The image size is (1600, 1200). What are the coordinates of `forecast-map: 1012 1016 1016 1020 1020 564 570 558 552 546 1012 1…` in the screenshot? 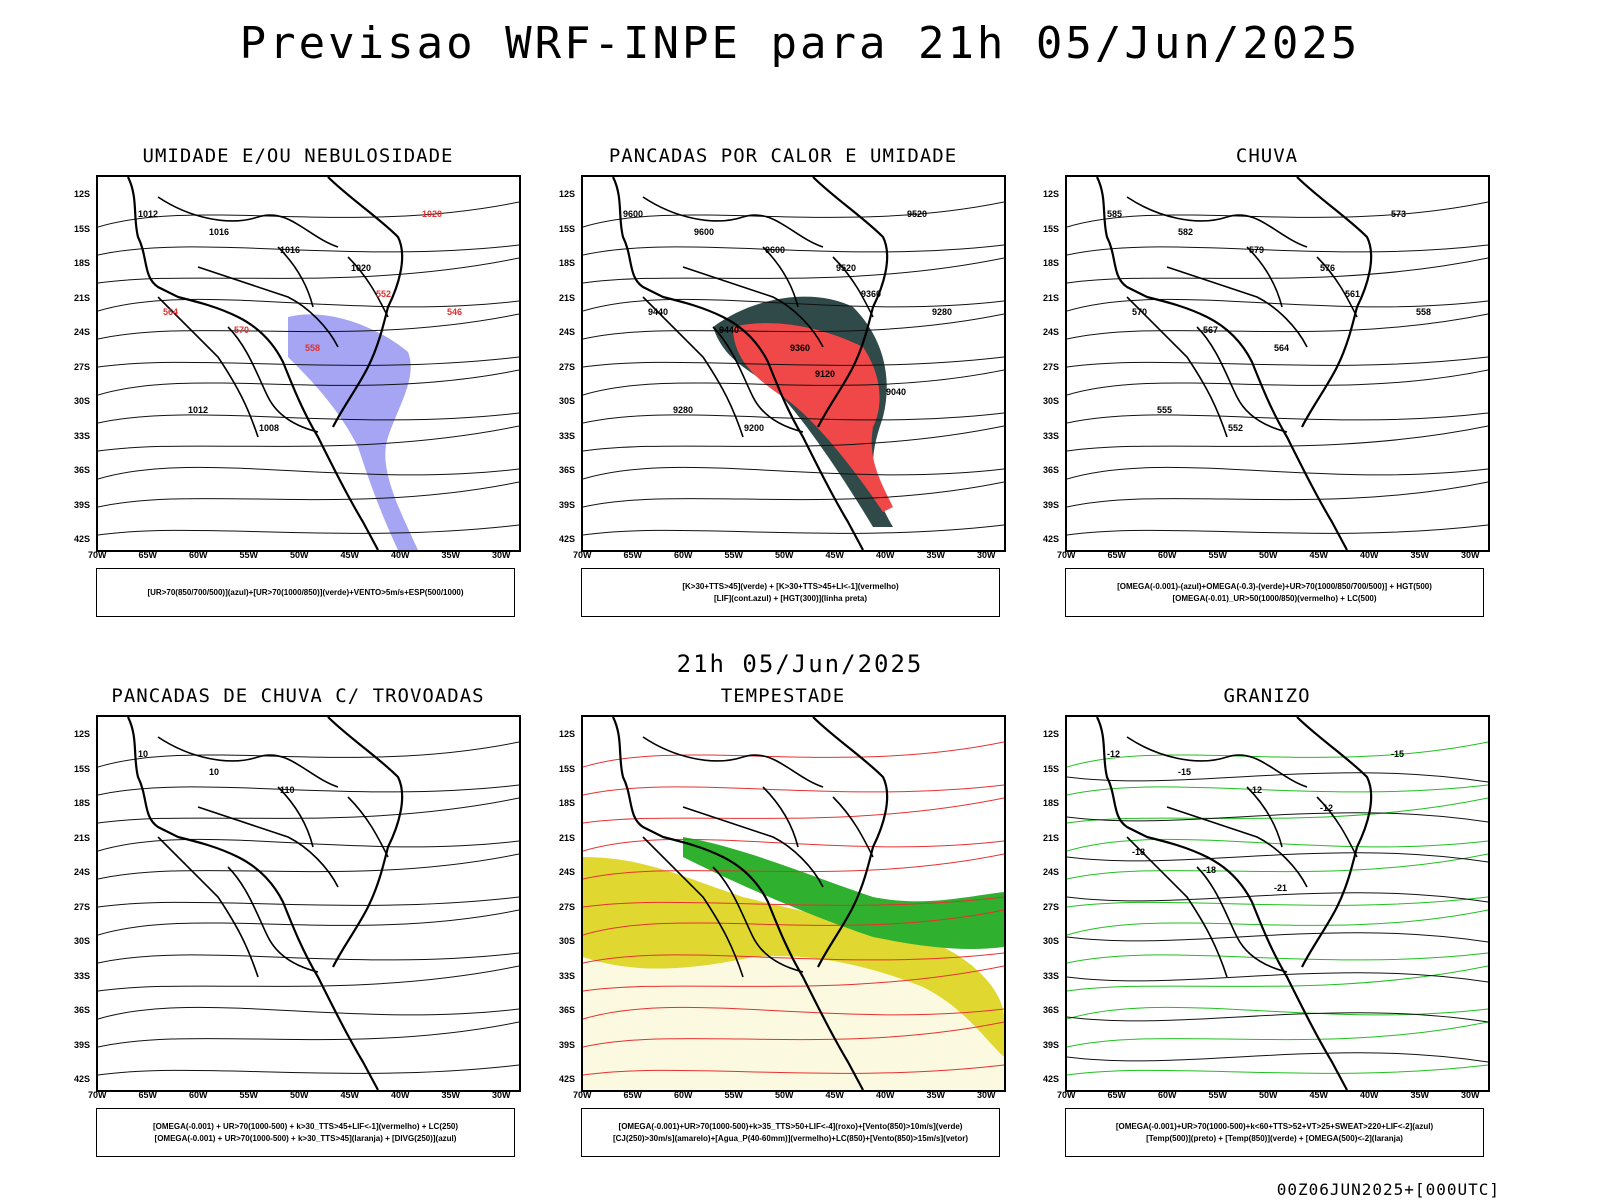 It's located at (308, 363).